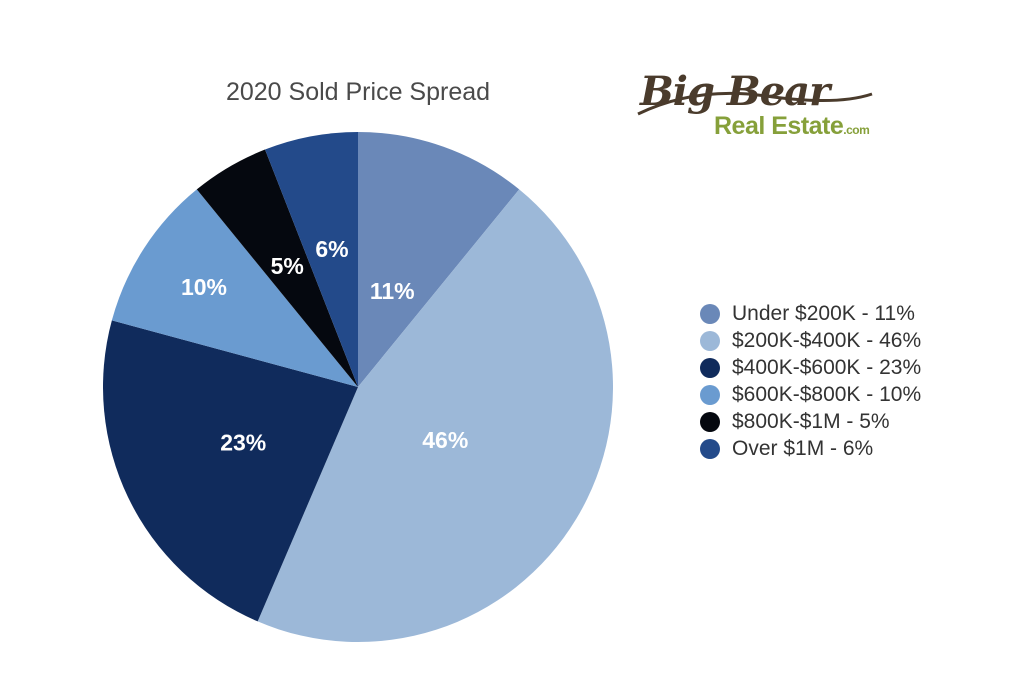 The image size is (1024, 688). I want to click on legend-label: $400K-$600K - 23%, so click(827, 367).